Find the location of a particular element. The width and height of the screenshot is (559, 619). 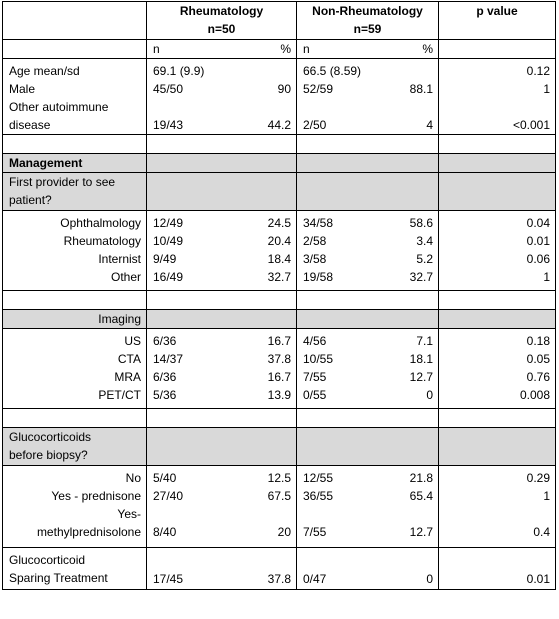

sparing-p: 0.01 is located at coordinates (497, 568).